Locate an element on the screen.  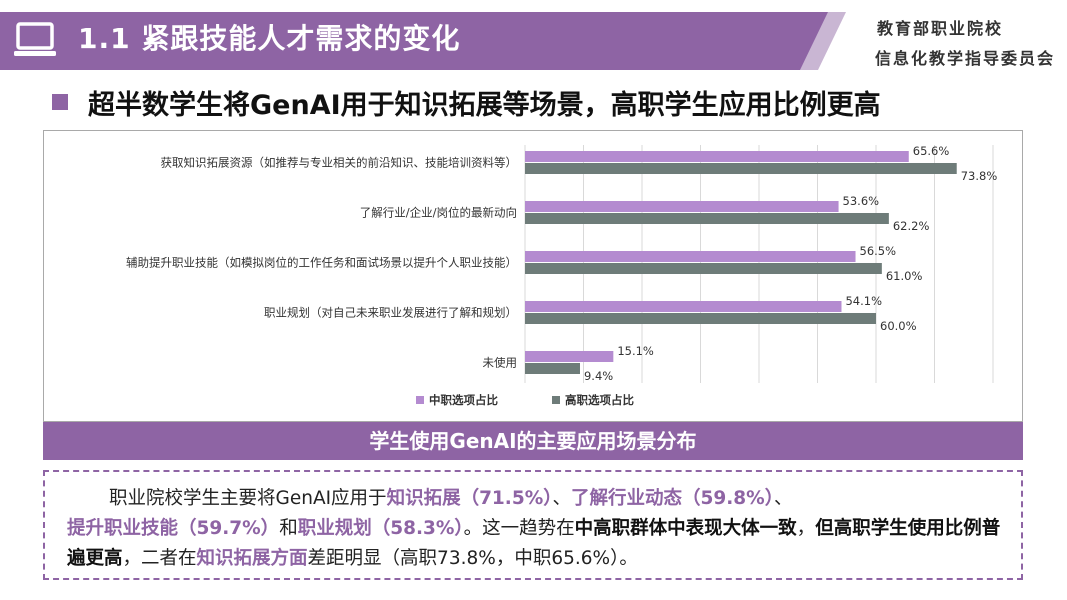
legend-label: 高职选项占比 is located at coordinates (599, 400).